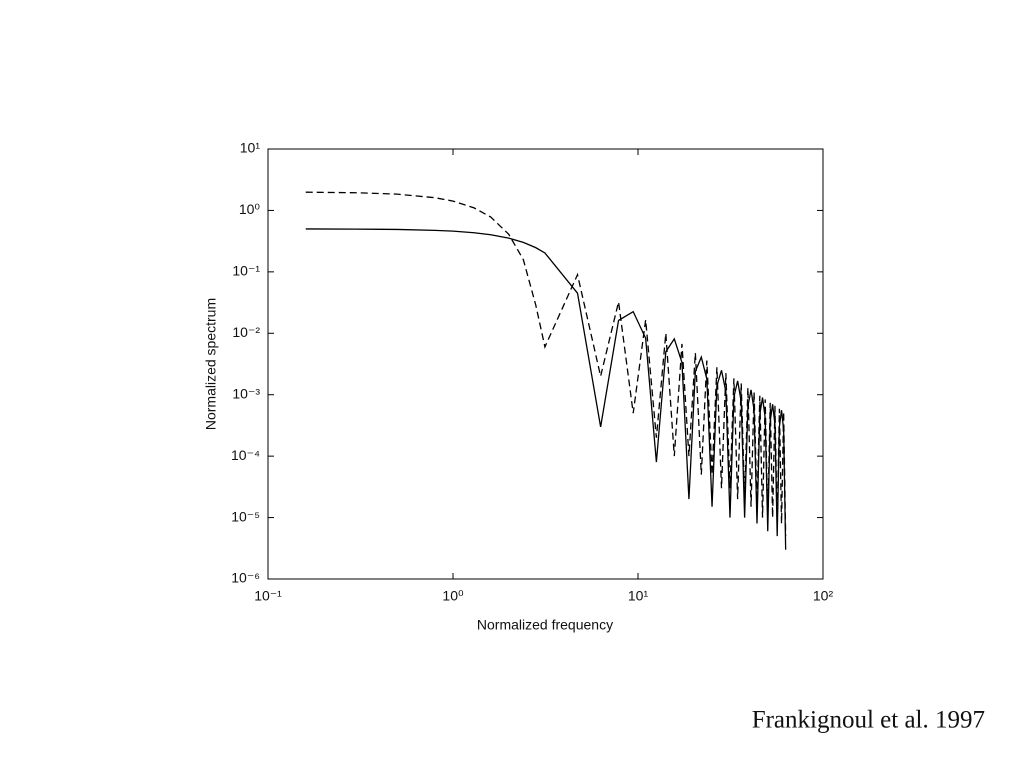  Describe the element at coordinates (250, 209) in the screenshot. I see `y-tick-label: 10⁰` at that location.